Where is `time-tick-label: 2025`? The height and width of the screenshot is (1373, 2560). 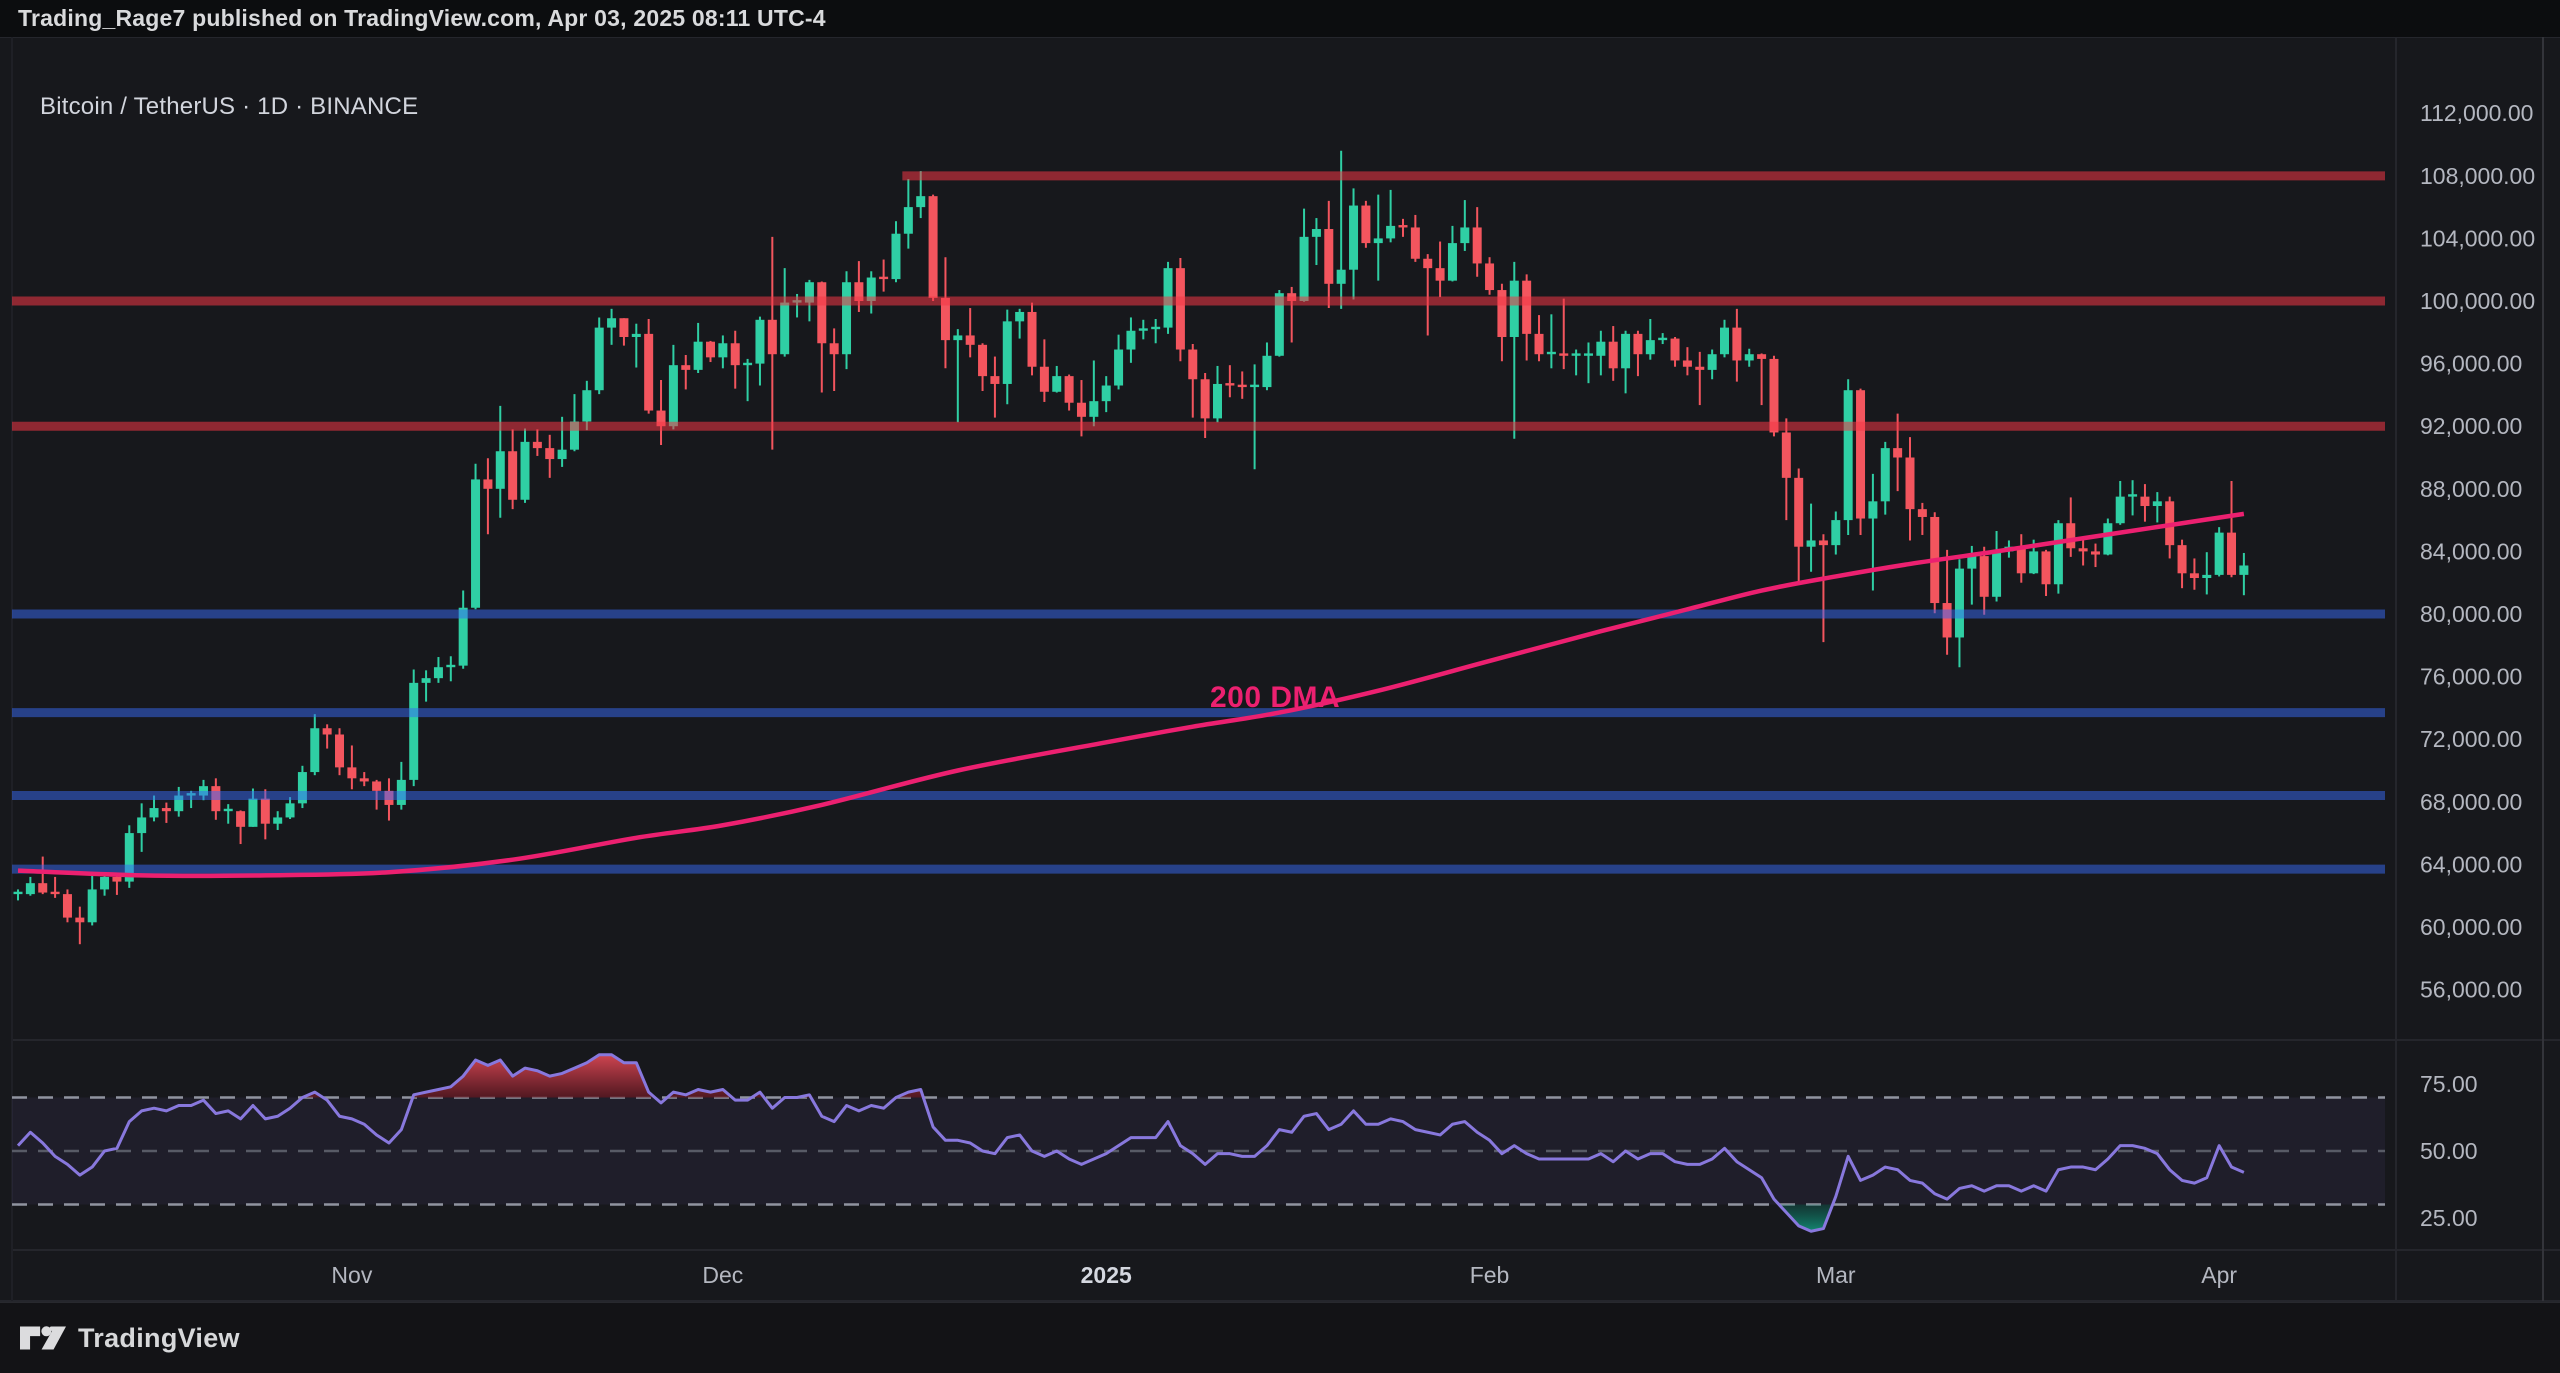
time-tick-label: 2025 is located at coordinates (1106, 1275).